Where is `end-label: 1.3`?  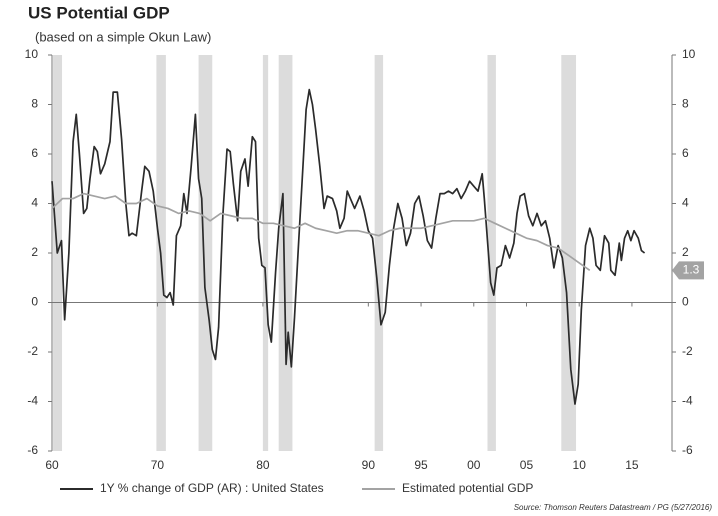 end-label: 1.3 is located at coordinates (691, 269).